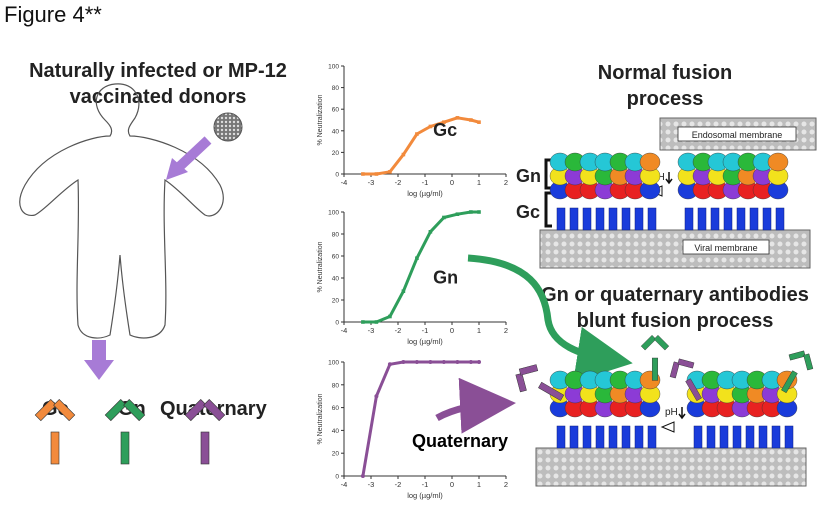 The image size is (821, 525). Describe the element at coordinates (671, 412) in the screenshot. I see `ph-label-blunt: pH` at that location.